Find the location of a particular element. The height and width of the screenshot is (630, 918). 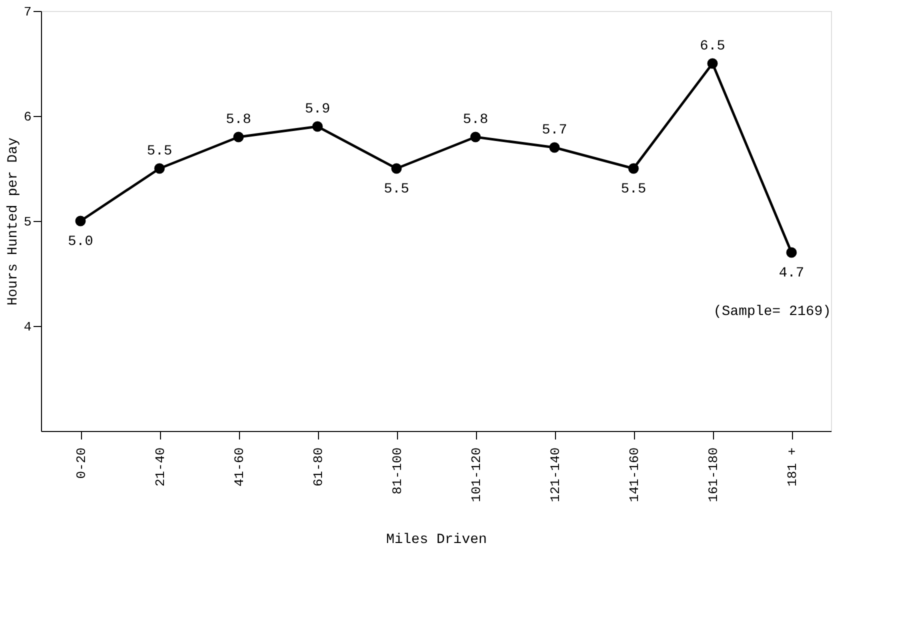

x-tick-label: 81-100 is located at coordinates (397, 471).